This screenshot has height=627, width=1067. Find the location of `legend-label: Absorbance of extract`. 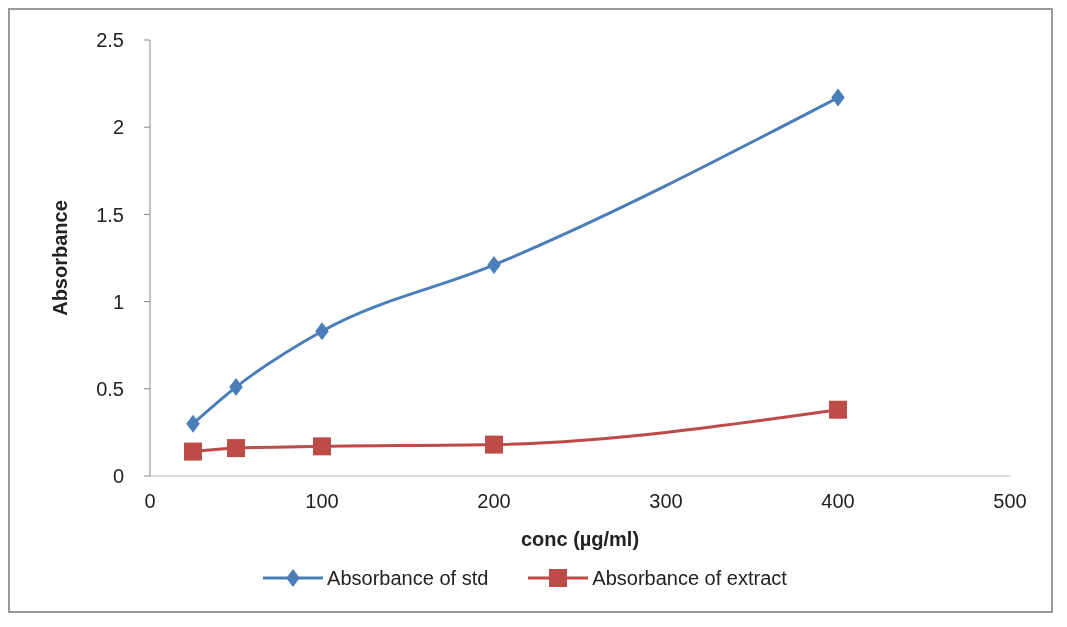

legend-label: Absorbance of extract is located at coordinates (689, 578).